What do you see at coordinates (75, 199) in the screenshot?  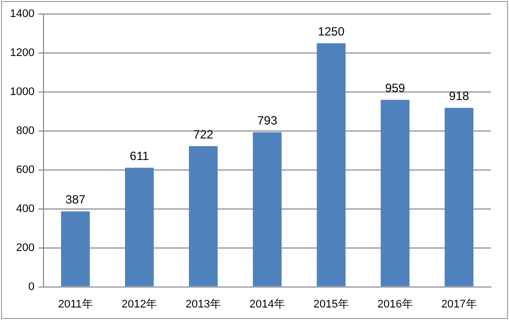 I see `data-label: 387` at bounding box center [75, 199].